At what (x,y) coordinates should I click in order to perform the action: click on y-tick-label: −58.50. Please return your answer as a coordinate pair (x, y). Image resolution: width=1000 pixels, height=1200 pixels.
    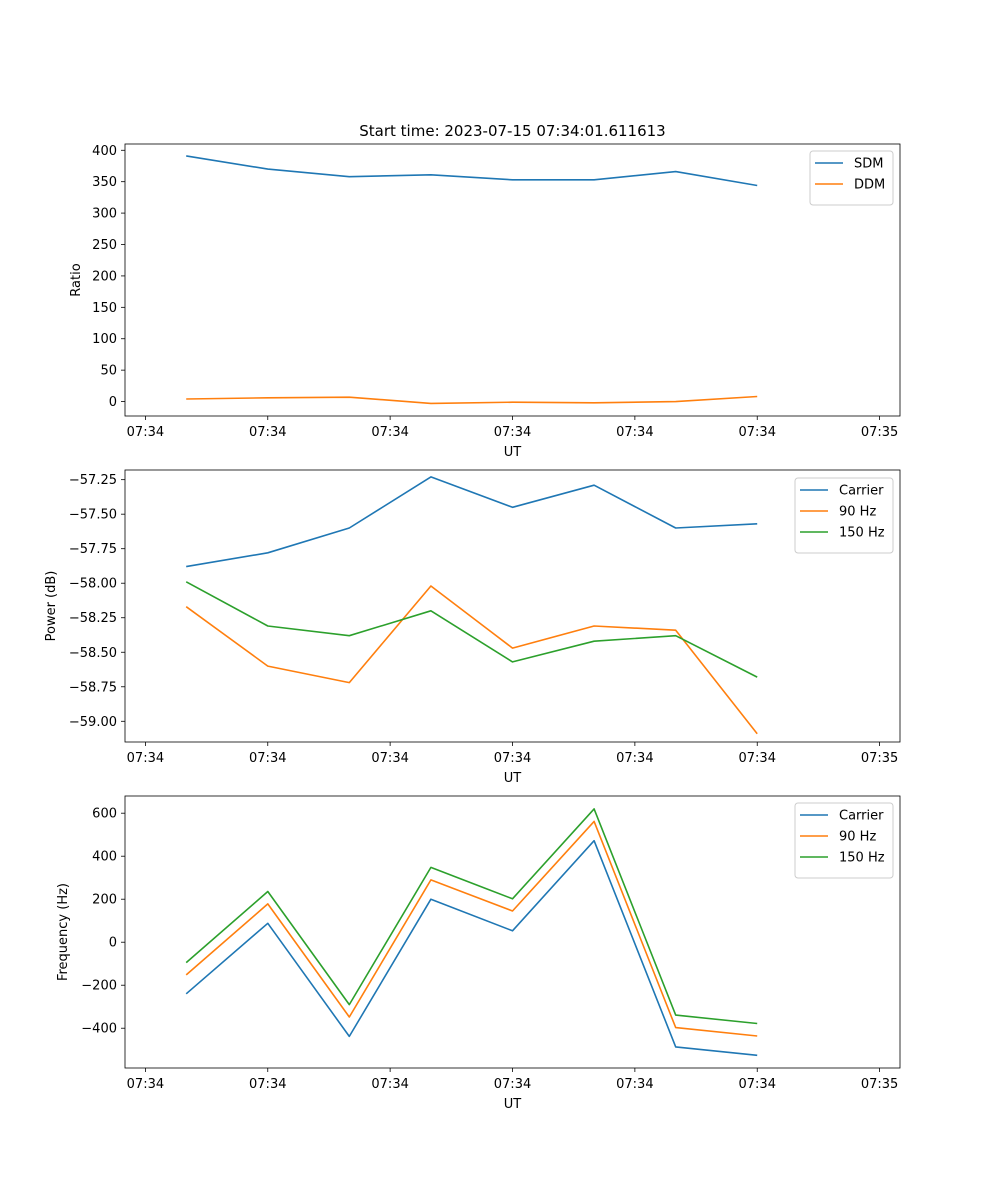
    Looking at the image, I should click on (93, 653).